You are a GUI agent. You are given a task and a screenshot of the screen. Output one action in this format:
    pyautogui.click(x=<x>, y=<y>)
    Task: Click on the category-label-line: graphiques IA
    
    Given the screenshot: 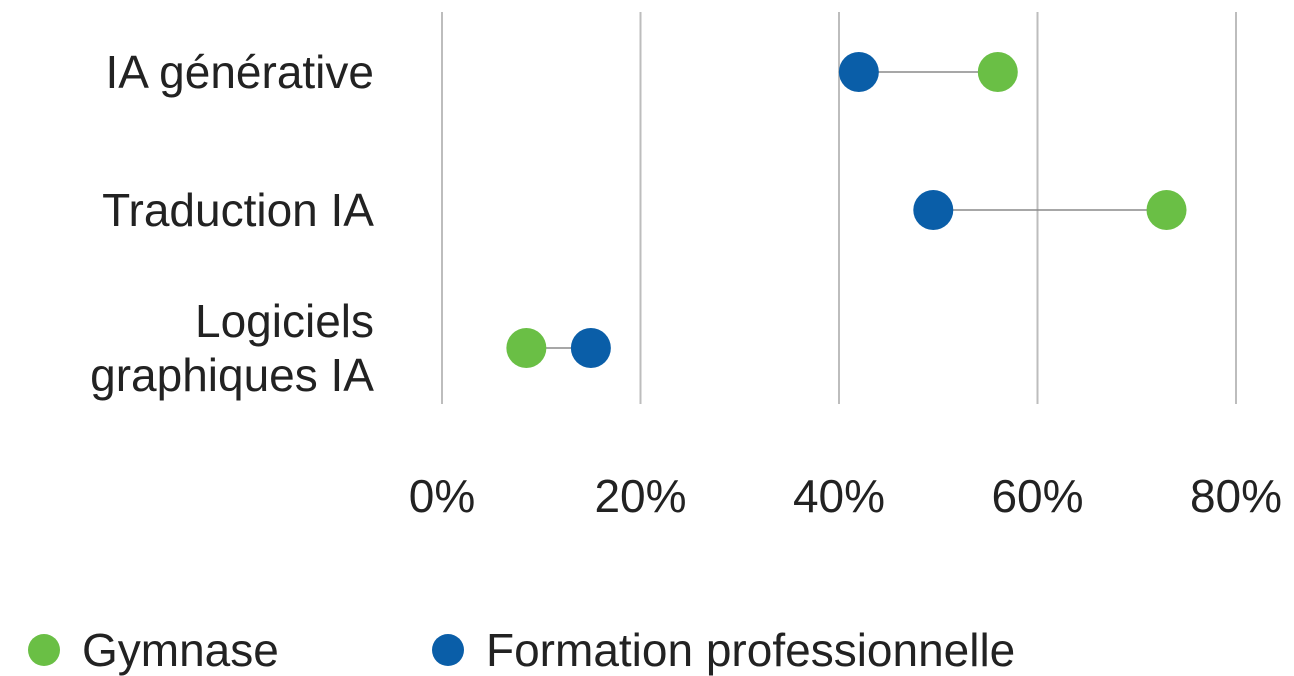 What is the action you would take?
    pyautogui.click(x=232, y=375)
    